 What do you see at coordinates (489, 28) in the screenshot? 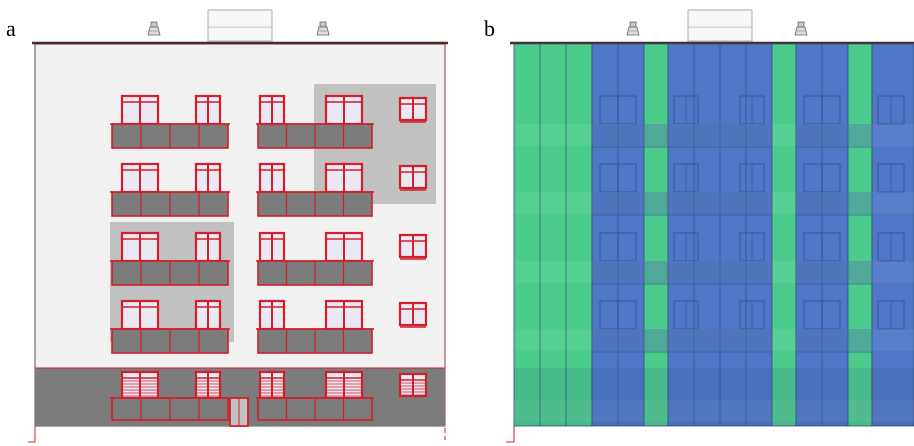
I see `panel-label-b: b` at bounding box center [489, 28].